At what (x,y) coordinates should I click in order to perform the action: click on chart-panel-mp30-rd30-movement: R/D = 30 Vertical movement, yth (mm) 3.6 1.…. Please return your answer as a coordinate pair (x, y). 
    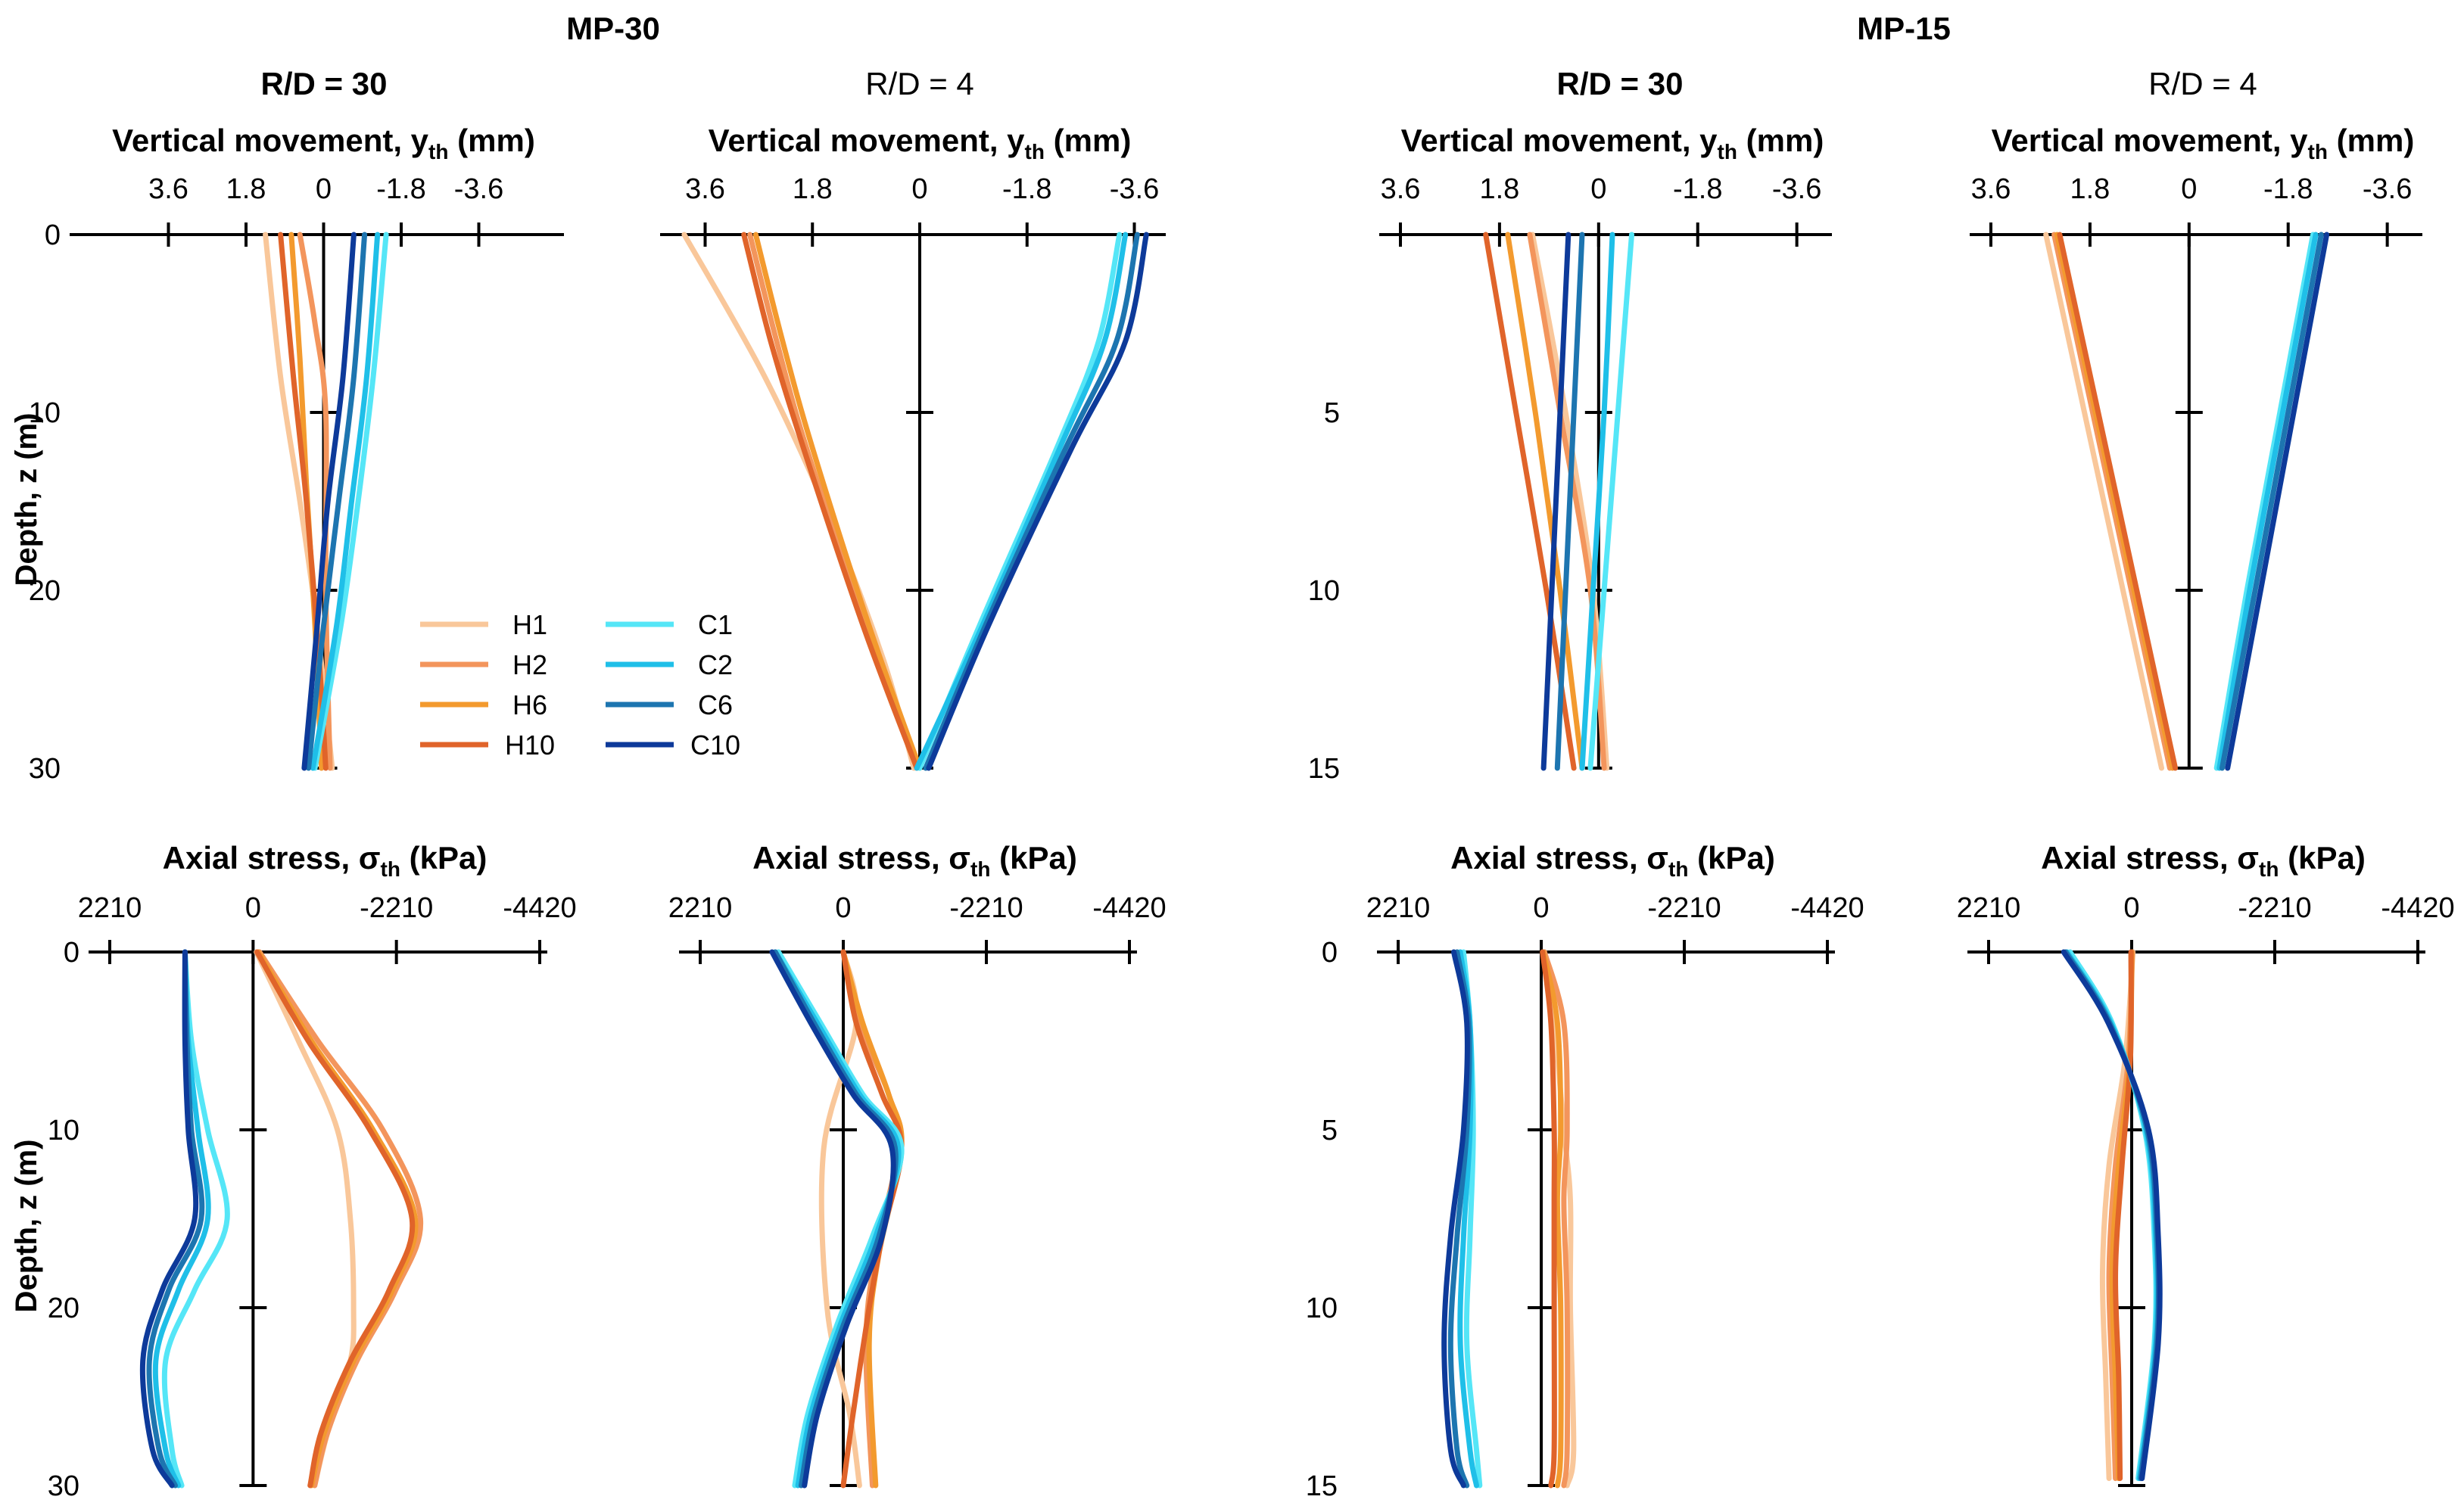
    Looking at the image, I should click on (384, 425).